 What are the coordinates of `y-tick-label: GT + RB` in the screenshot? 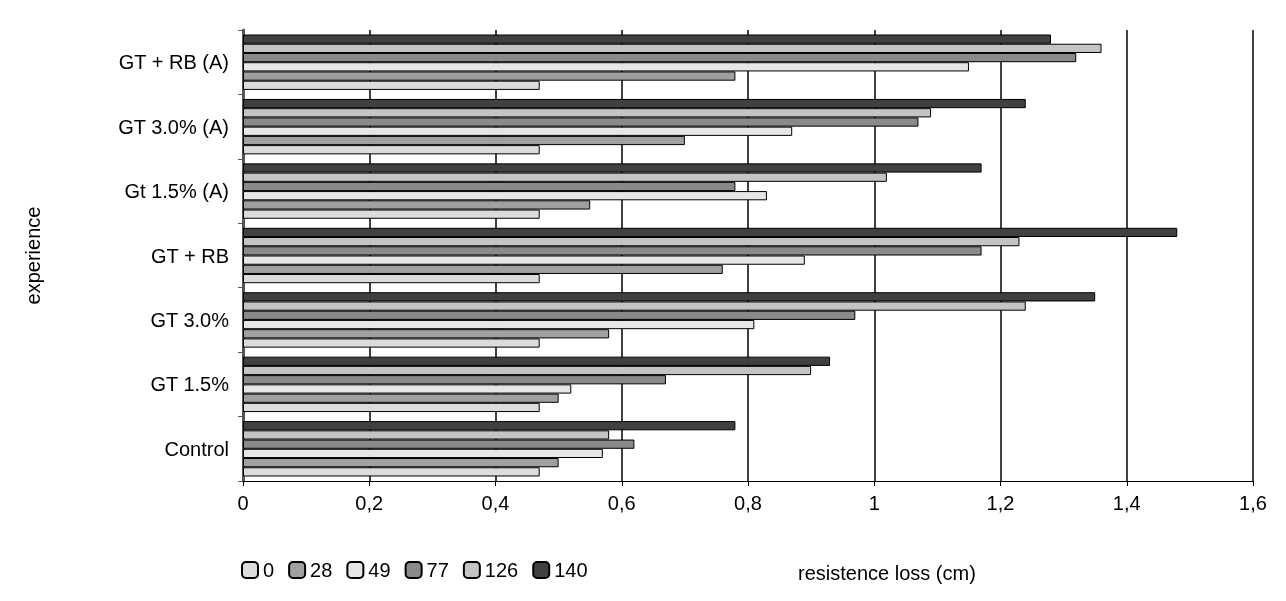 It's located at (190, 255).